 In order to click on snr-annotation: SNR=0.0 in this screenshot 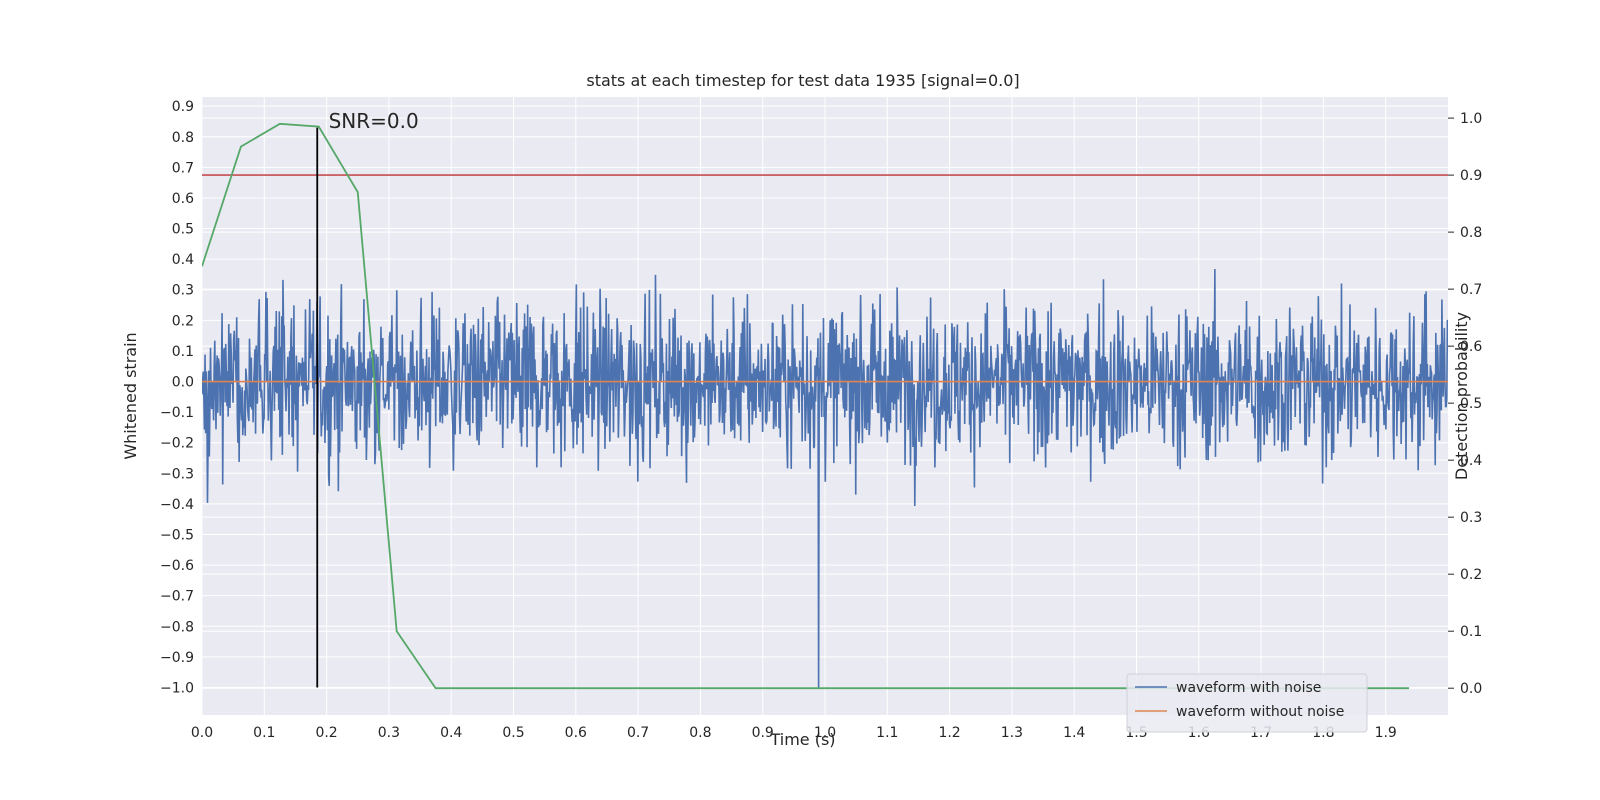, I will do `click(374, 121)`.